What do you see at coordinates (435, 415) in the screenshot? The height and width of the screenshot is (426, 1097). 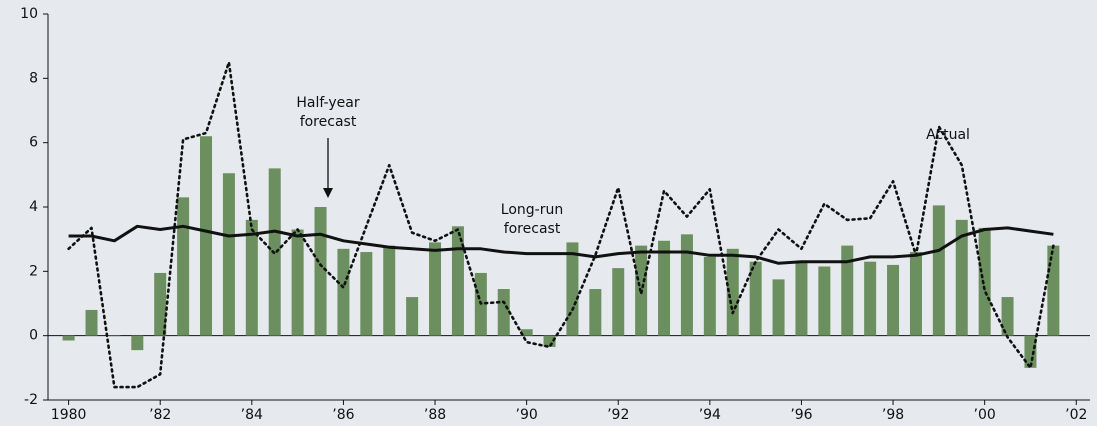 I see `x-tick-label: ’88` at bounding box center [435, 415].